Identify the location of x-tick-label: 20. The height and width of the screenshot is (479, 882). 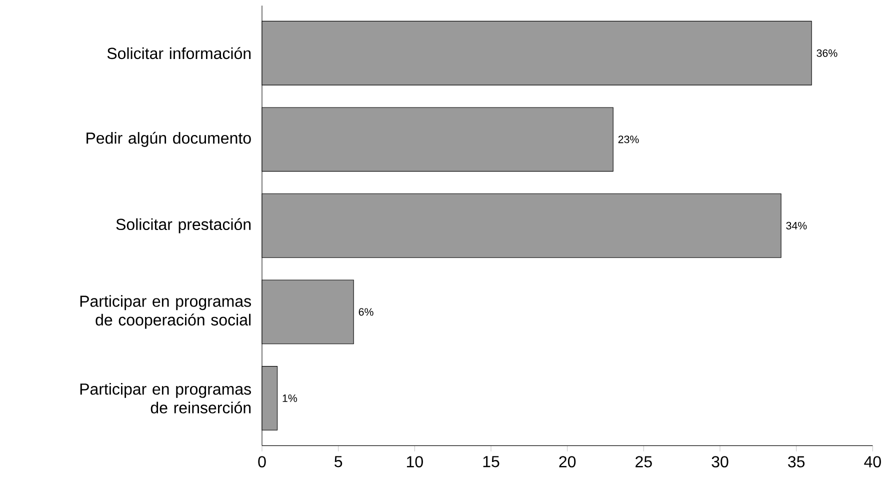
(567, 462).